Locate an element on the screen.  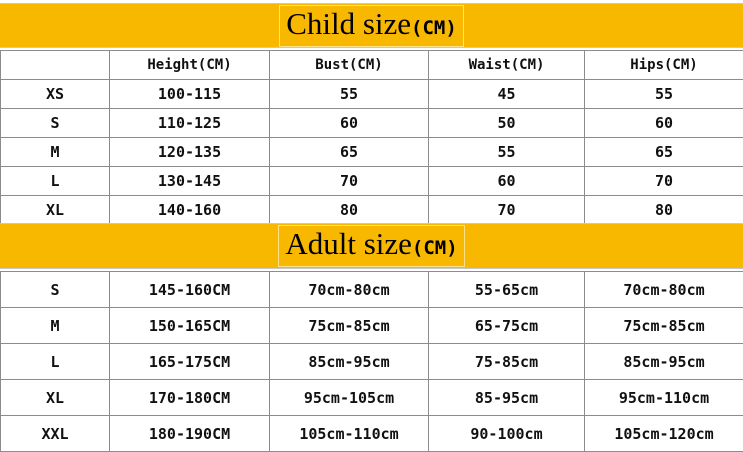
adult-size-title-unit: (CM) is located at coordinates (434, 248).